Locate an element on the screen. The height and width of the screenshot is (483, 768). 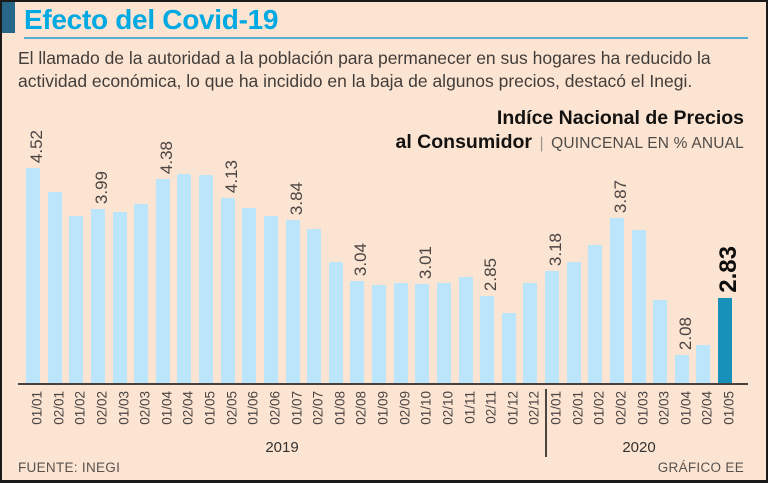
tick-slot: 01/04 is located at coordinates (684, 413).